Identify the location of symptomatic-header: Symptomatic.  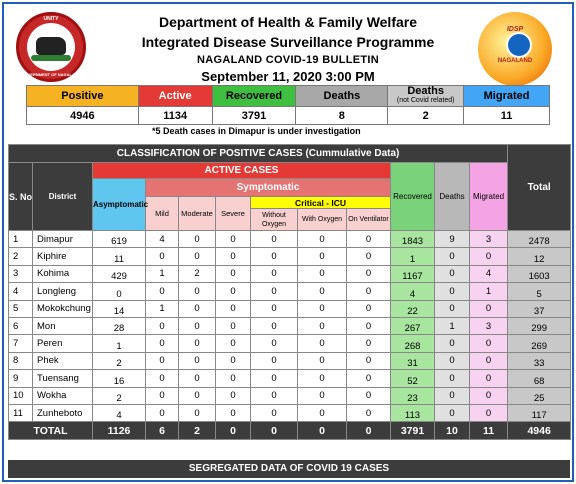
(268, 187).